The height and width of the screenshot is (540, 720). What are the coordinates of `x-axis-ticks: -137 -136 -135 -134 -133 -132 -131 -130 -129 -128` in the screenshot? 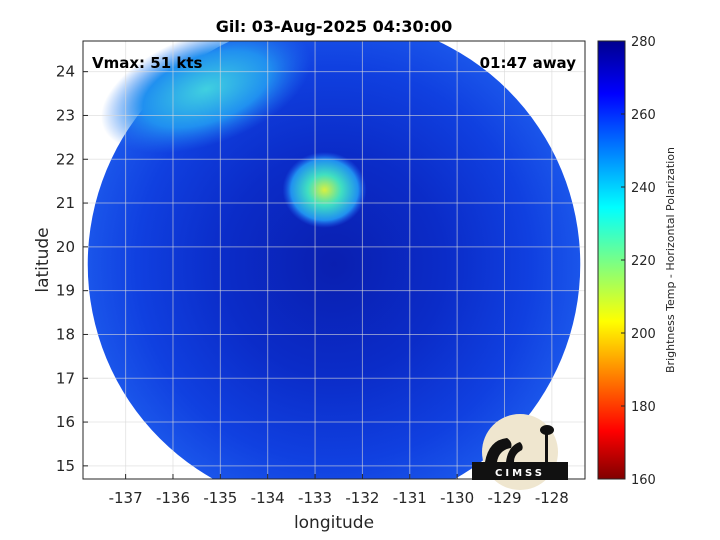 It's located at (339, 490).